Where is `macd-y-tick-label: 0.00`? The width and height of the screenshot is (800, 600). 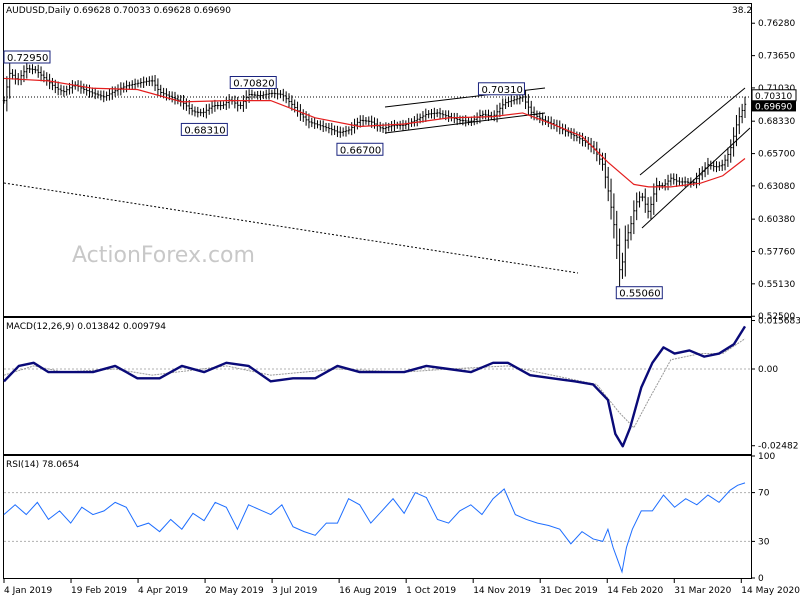 macd-y-tick-label: 0.00 is located at coordinates (768, 370).